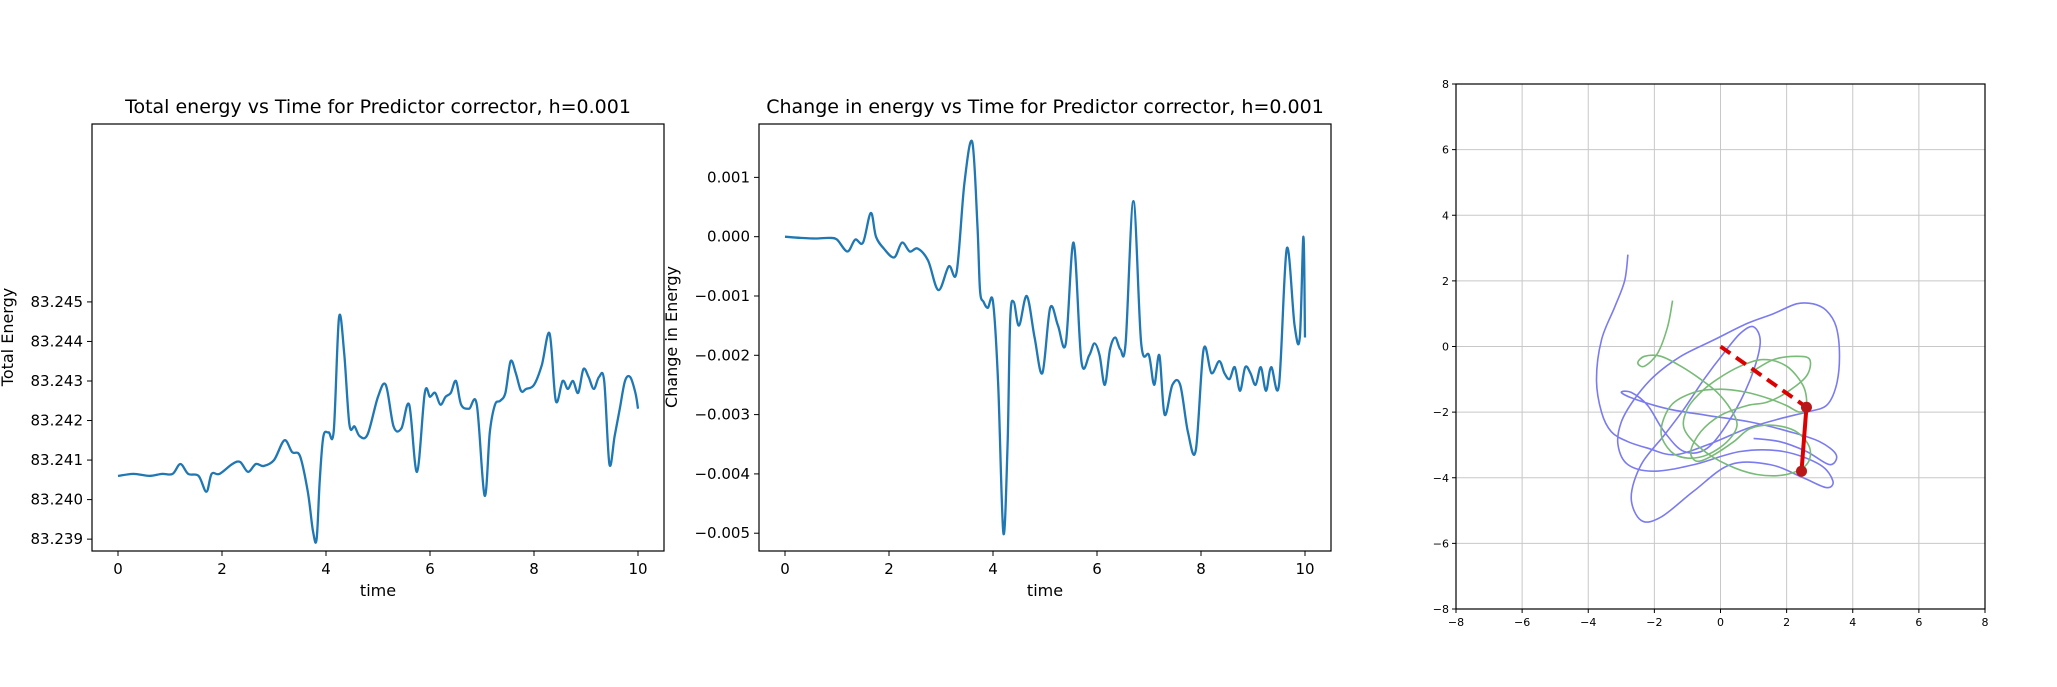 This screenshot has height=687, width=2057. Describe the element at coordinates (722, 474) in the screenshot. I see `y-tick-label: −0.004` at that location.